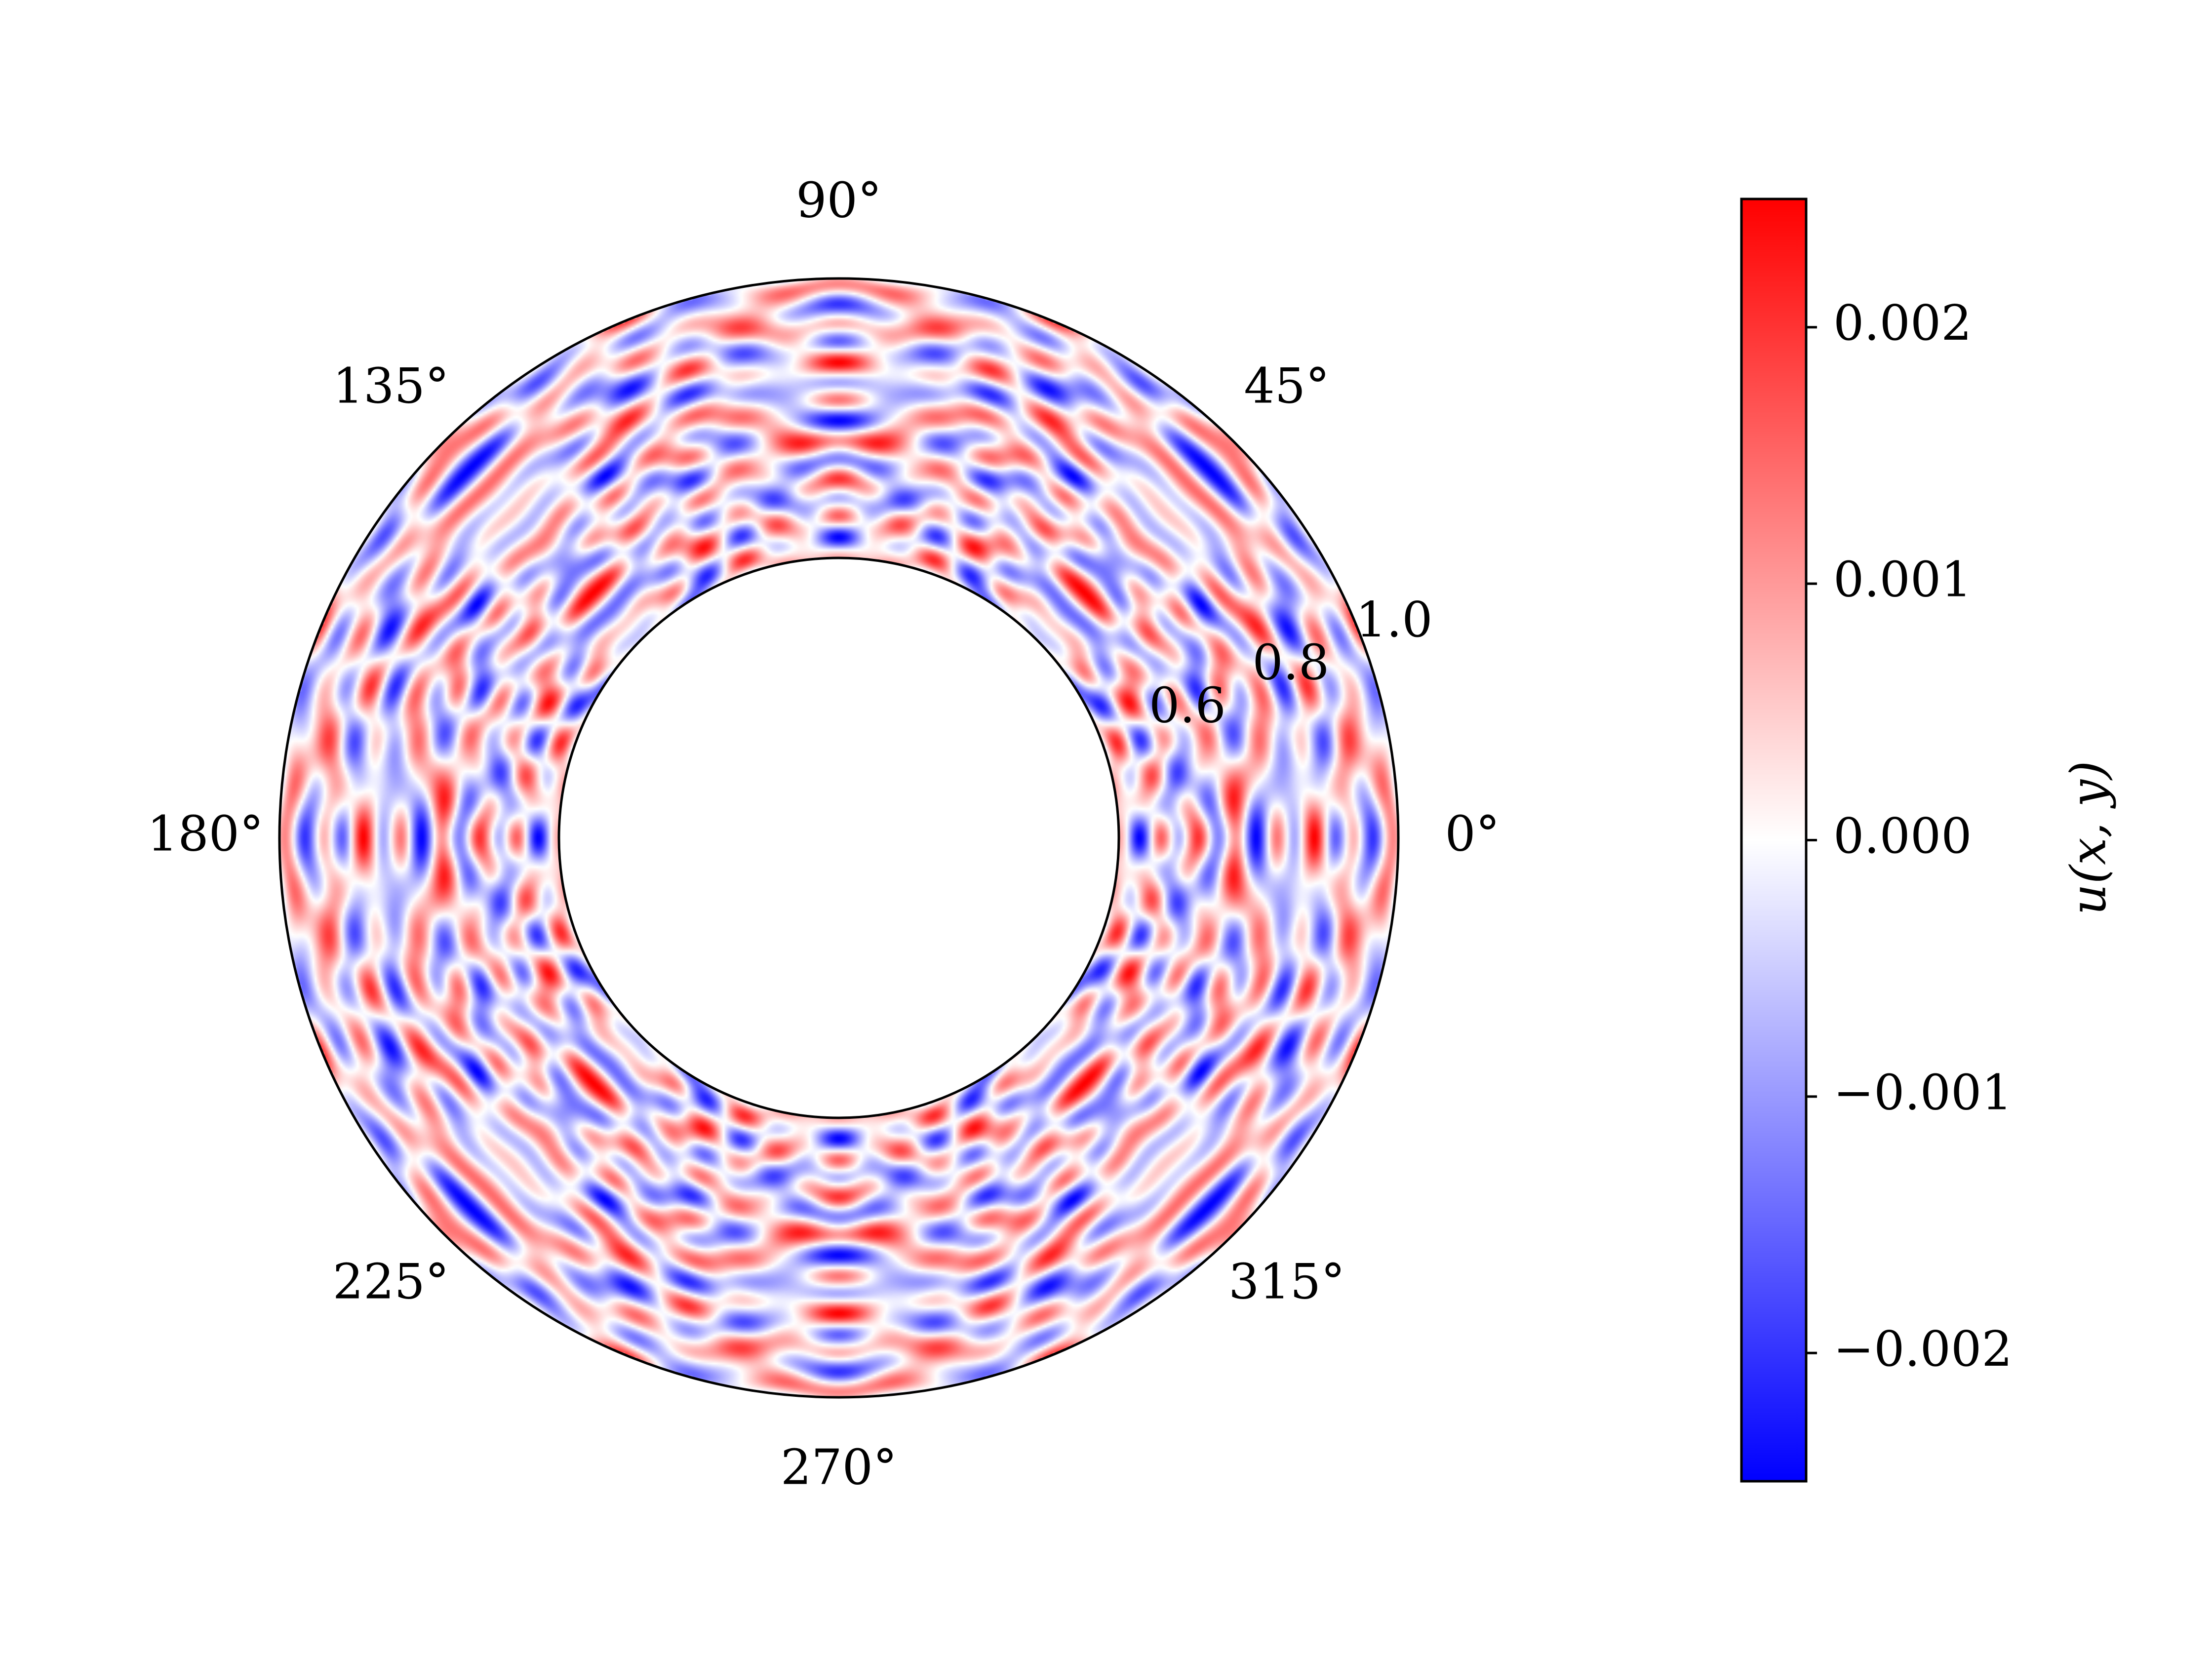  I want to click on colorbar-gradient, so click(1774, 841).